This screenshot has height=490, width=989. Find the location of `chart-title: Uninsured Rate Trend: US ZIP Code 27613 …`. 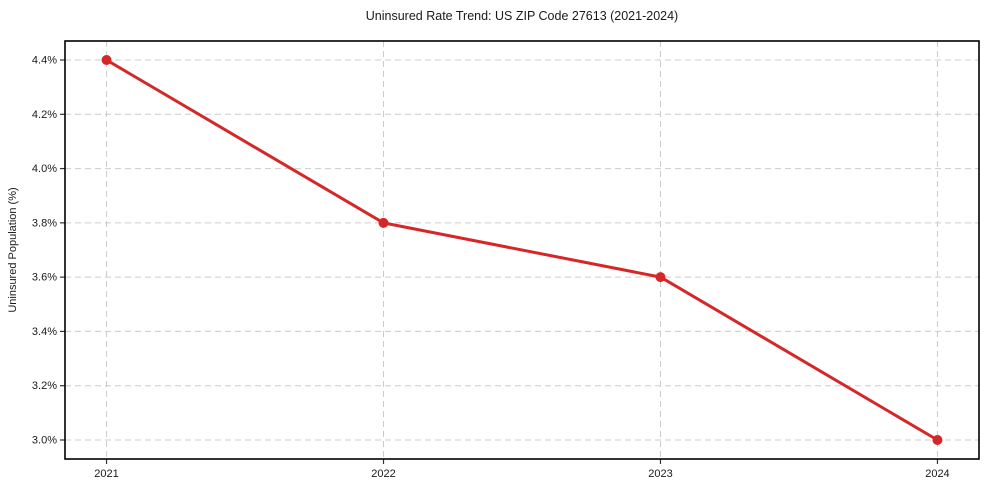

chart-title: Uninsured Rate Trend: US ZIP Code 27613 … is located at coordinates (522, 16).